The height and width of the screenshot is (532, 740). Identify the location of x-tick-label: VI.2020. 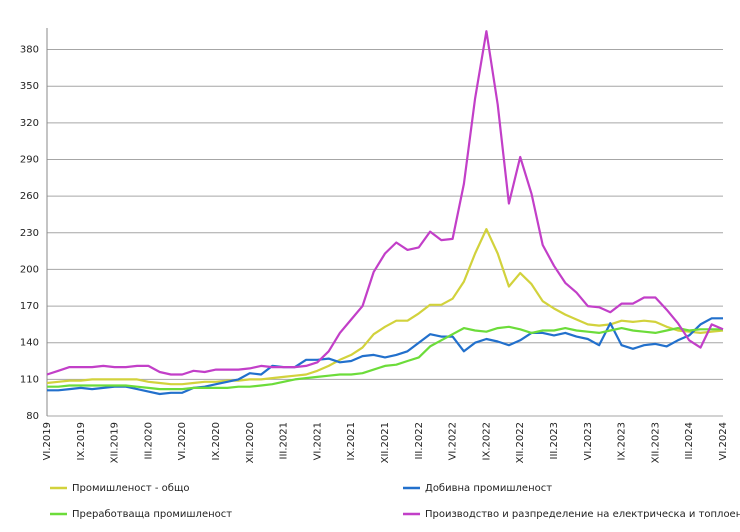
(182, 441).